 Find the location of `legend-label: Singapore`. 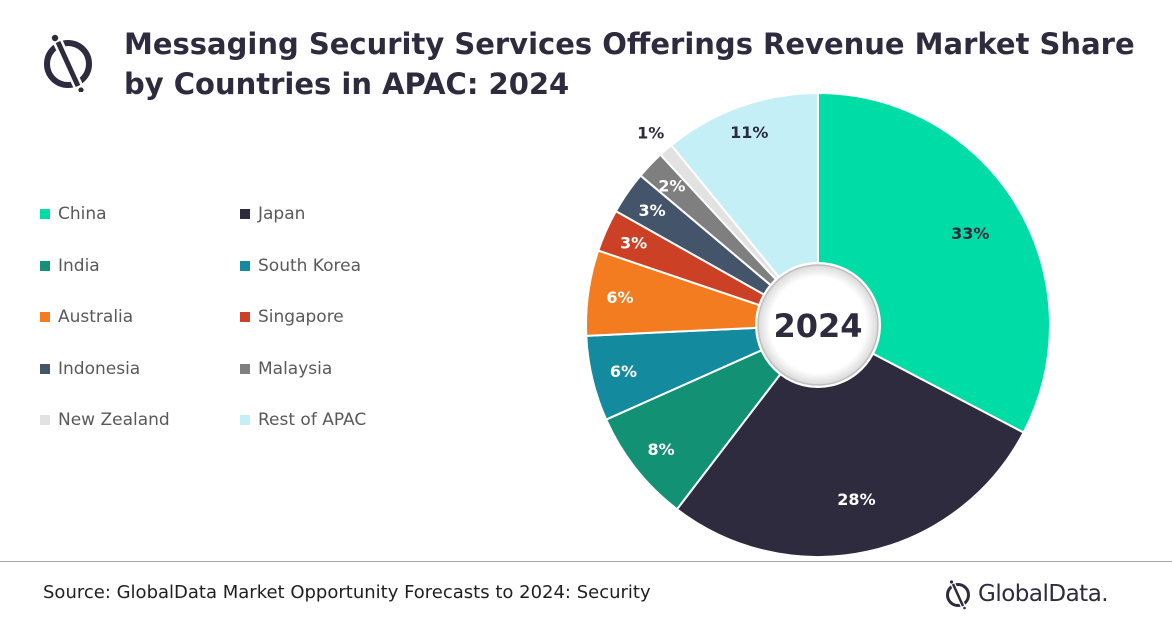

legend-label: Singapore is located at coordinates (301, 317).